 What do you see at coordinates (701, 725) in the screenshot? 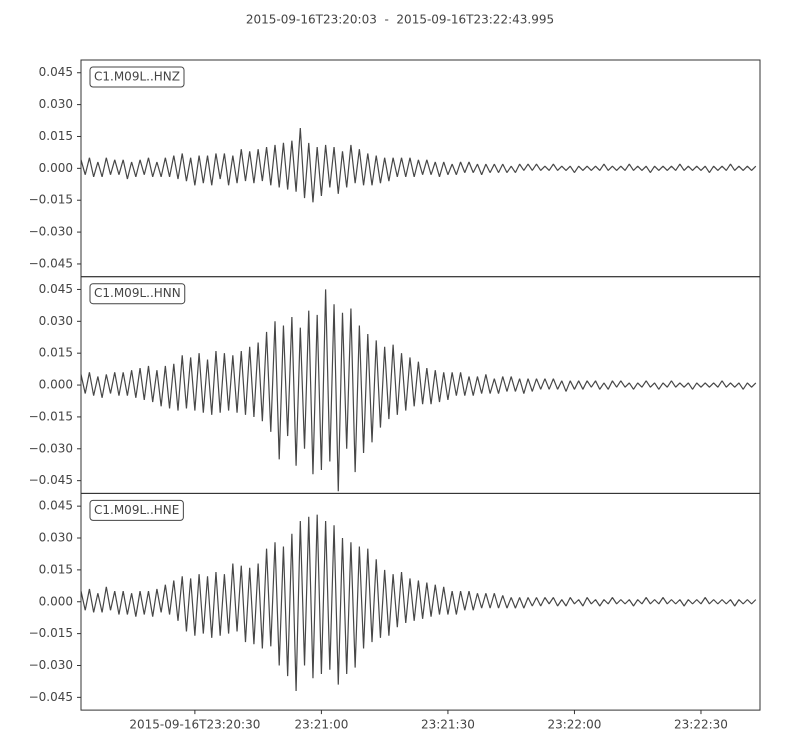
I see `x-tick-label: 23:22:30` at bounding box center [701, 725].